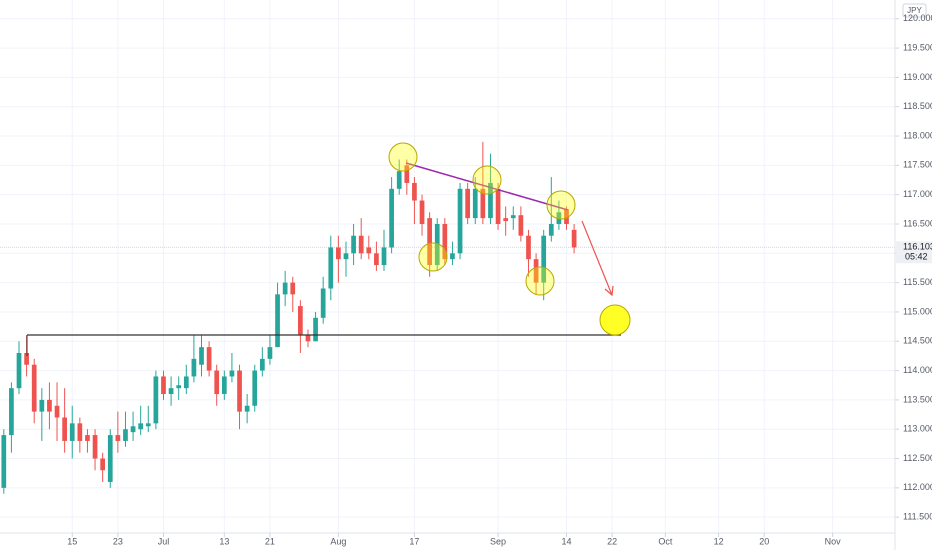 This screenshot has height=550, width=932. I want to click on y-tick-label: 112.500, so click(917, 458).